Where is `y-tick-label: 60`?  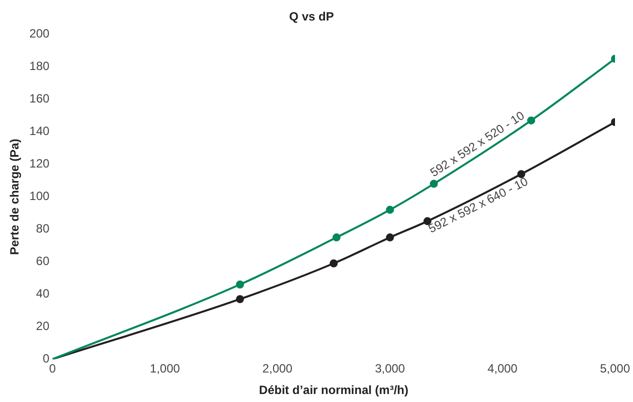
y-tick-label: 60 is located at coordinates (43, 261).